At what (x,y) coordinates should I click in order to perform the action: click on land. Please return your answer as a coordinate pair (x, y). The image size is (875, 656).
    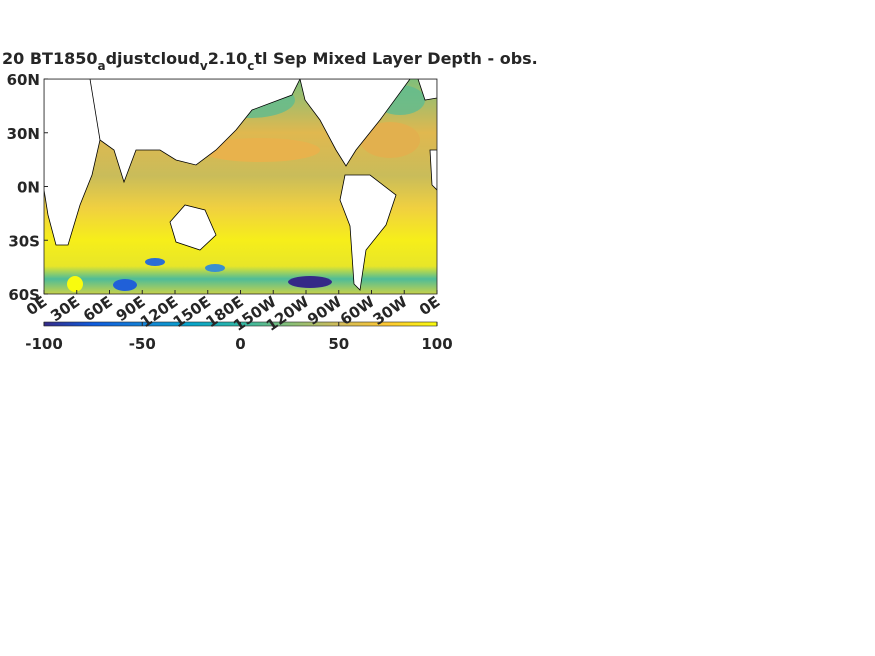
    Looking at the image, I should click on (240, 185).